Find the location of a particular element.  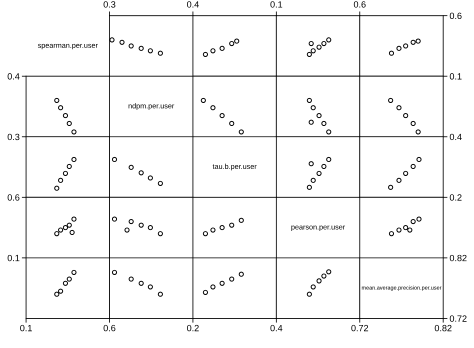

x-tick-label: 0.82 is located at coordinates (443, 328).